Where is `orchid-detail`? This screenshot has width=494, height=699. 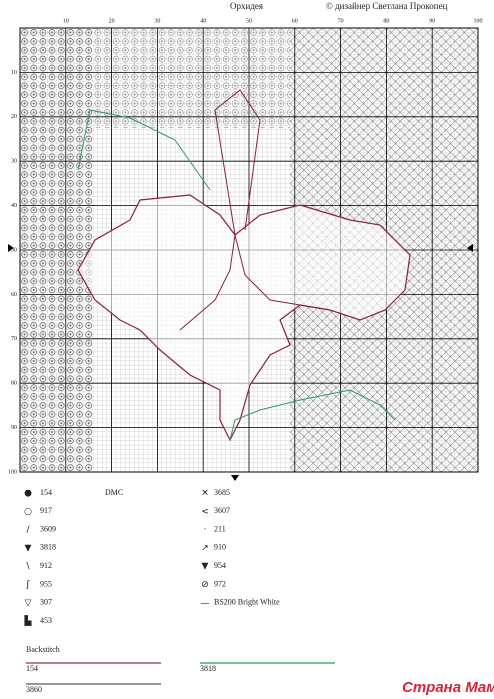 orchid-detail is located at coordinates (255, 210).